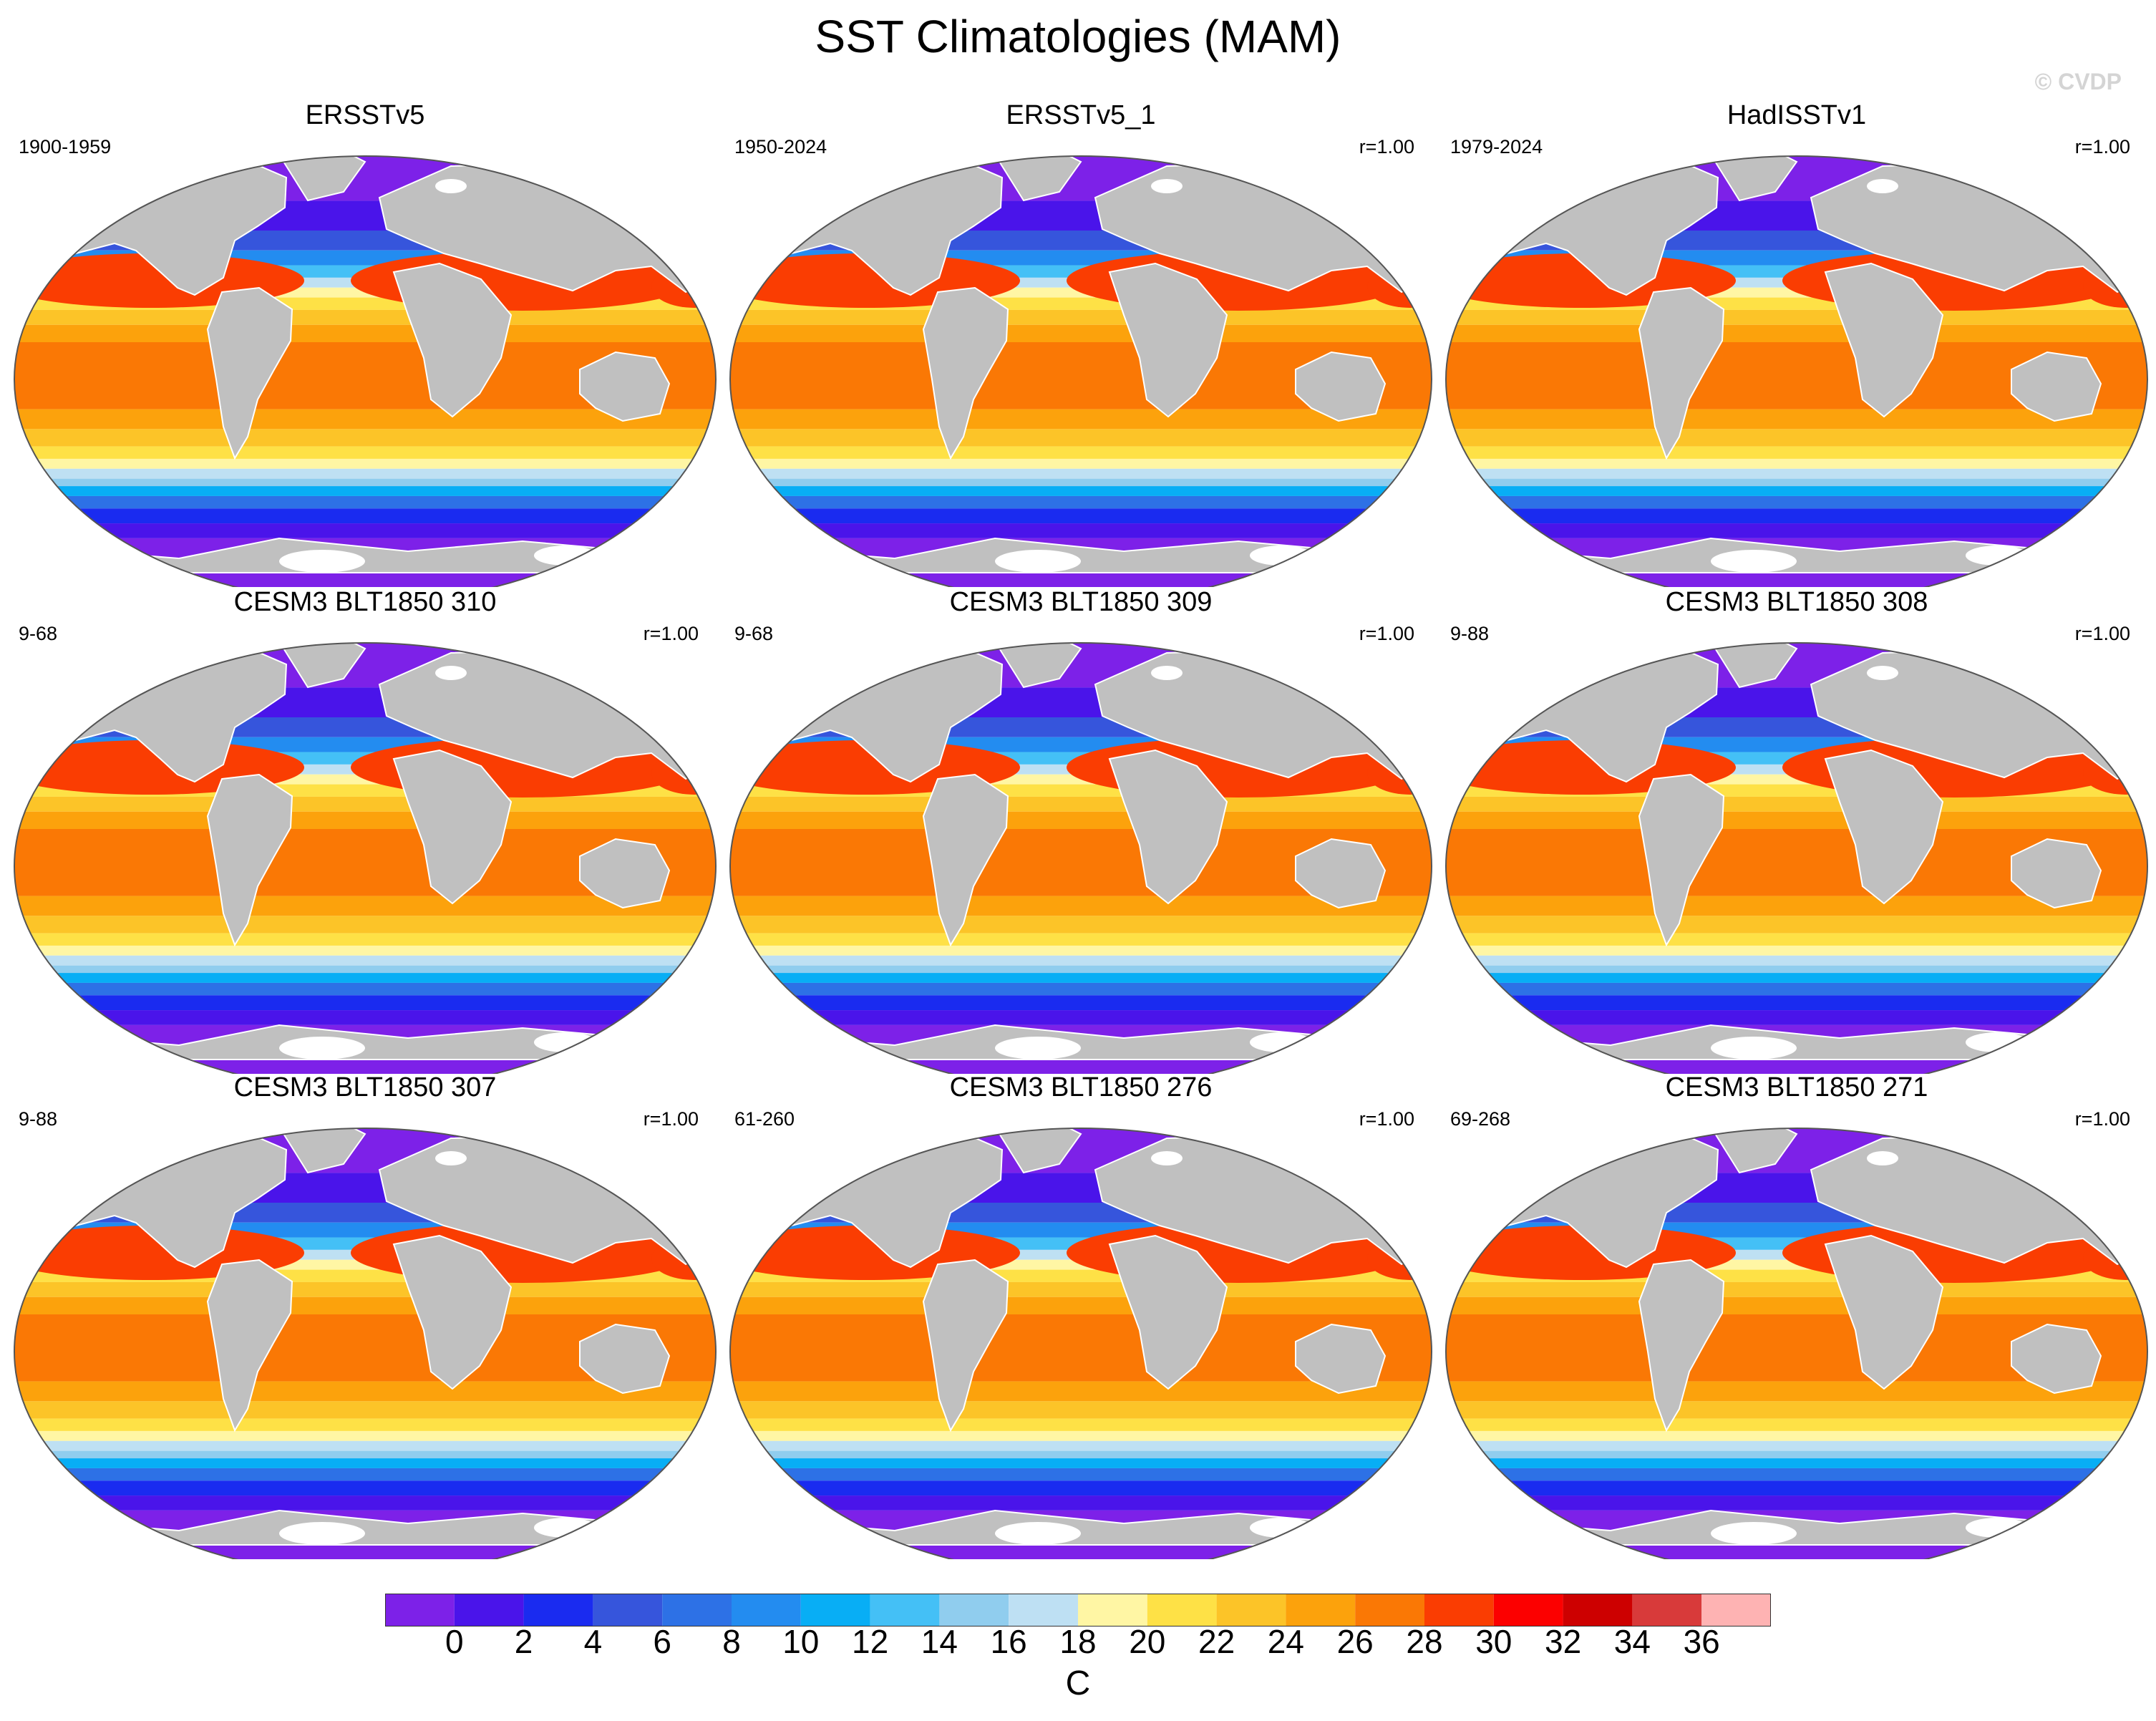 The image size is (2156, 1721). Describe the element at coordinates (1797, 115) in the screenshot. I see `panel-title: HadISSTv1` at that location.